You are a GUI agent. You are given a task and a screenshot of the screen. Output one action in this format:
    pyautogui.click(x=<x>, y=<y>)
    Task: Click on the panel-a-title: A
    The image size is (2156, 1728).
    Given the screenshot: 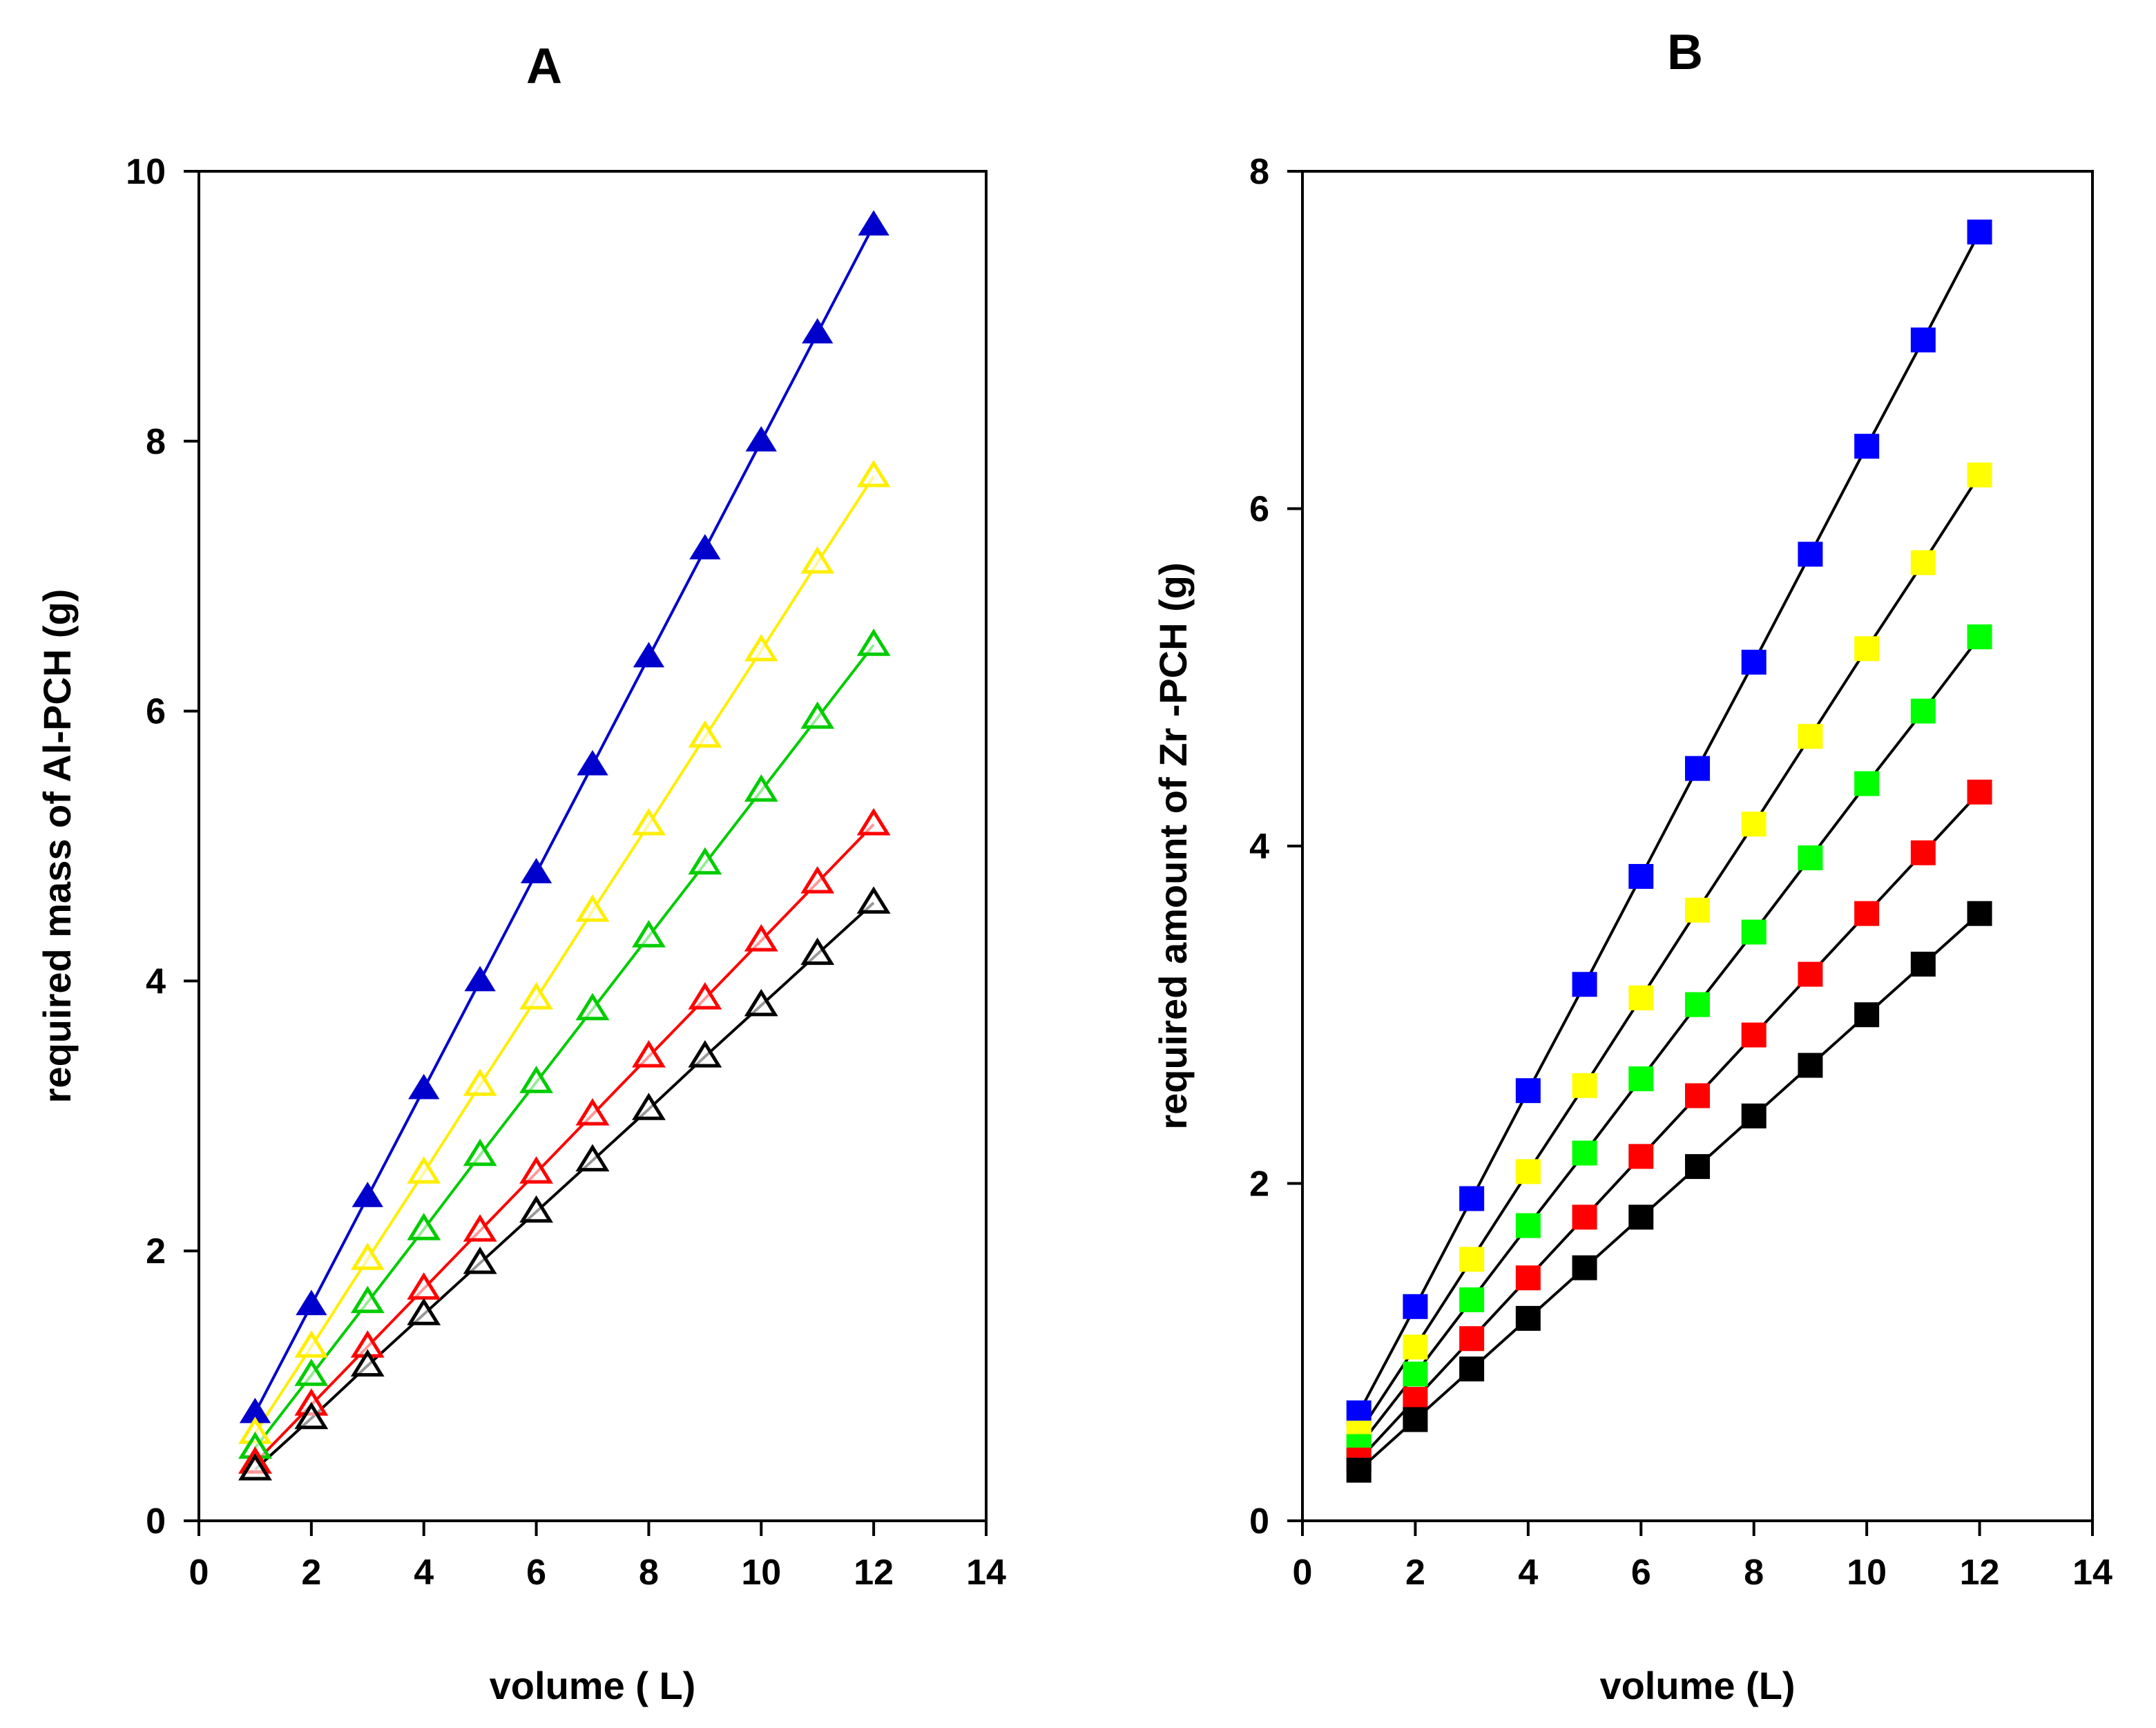 What is the action you would take?
    pyautogui.click(x=544, y=67)
    